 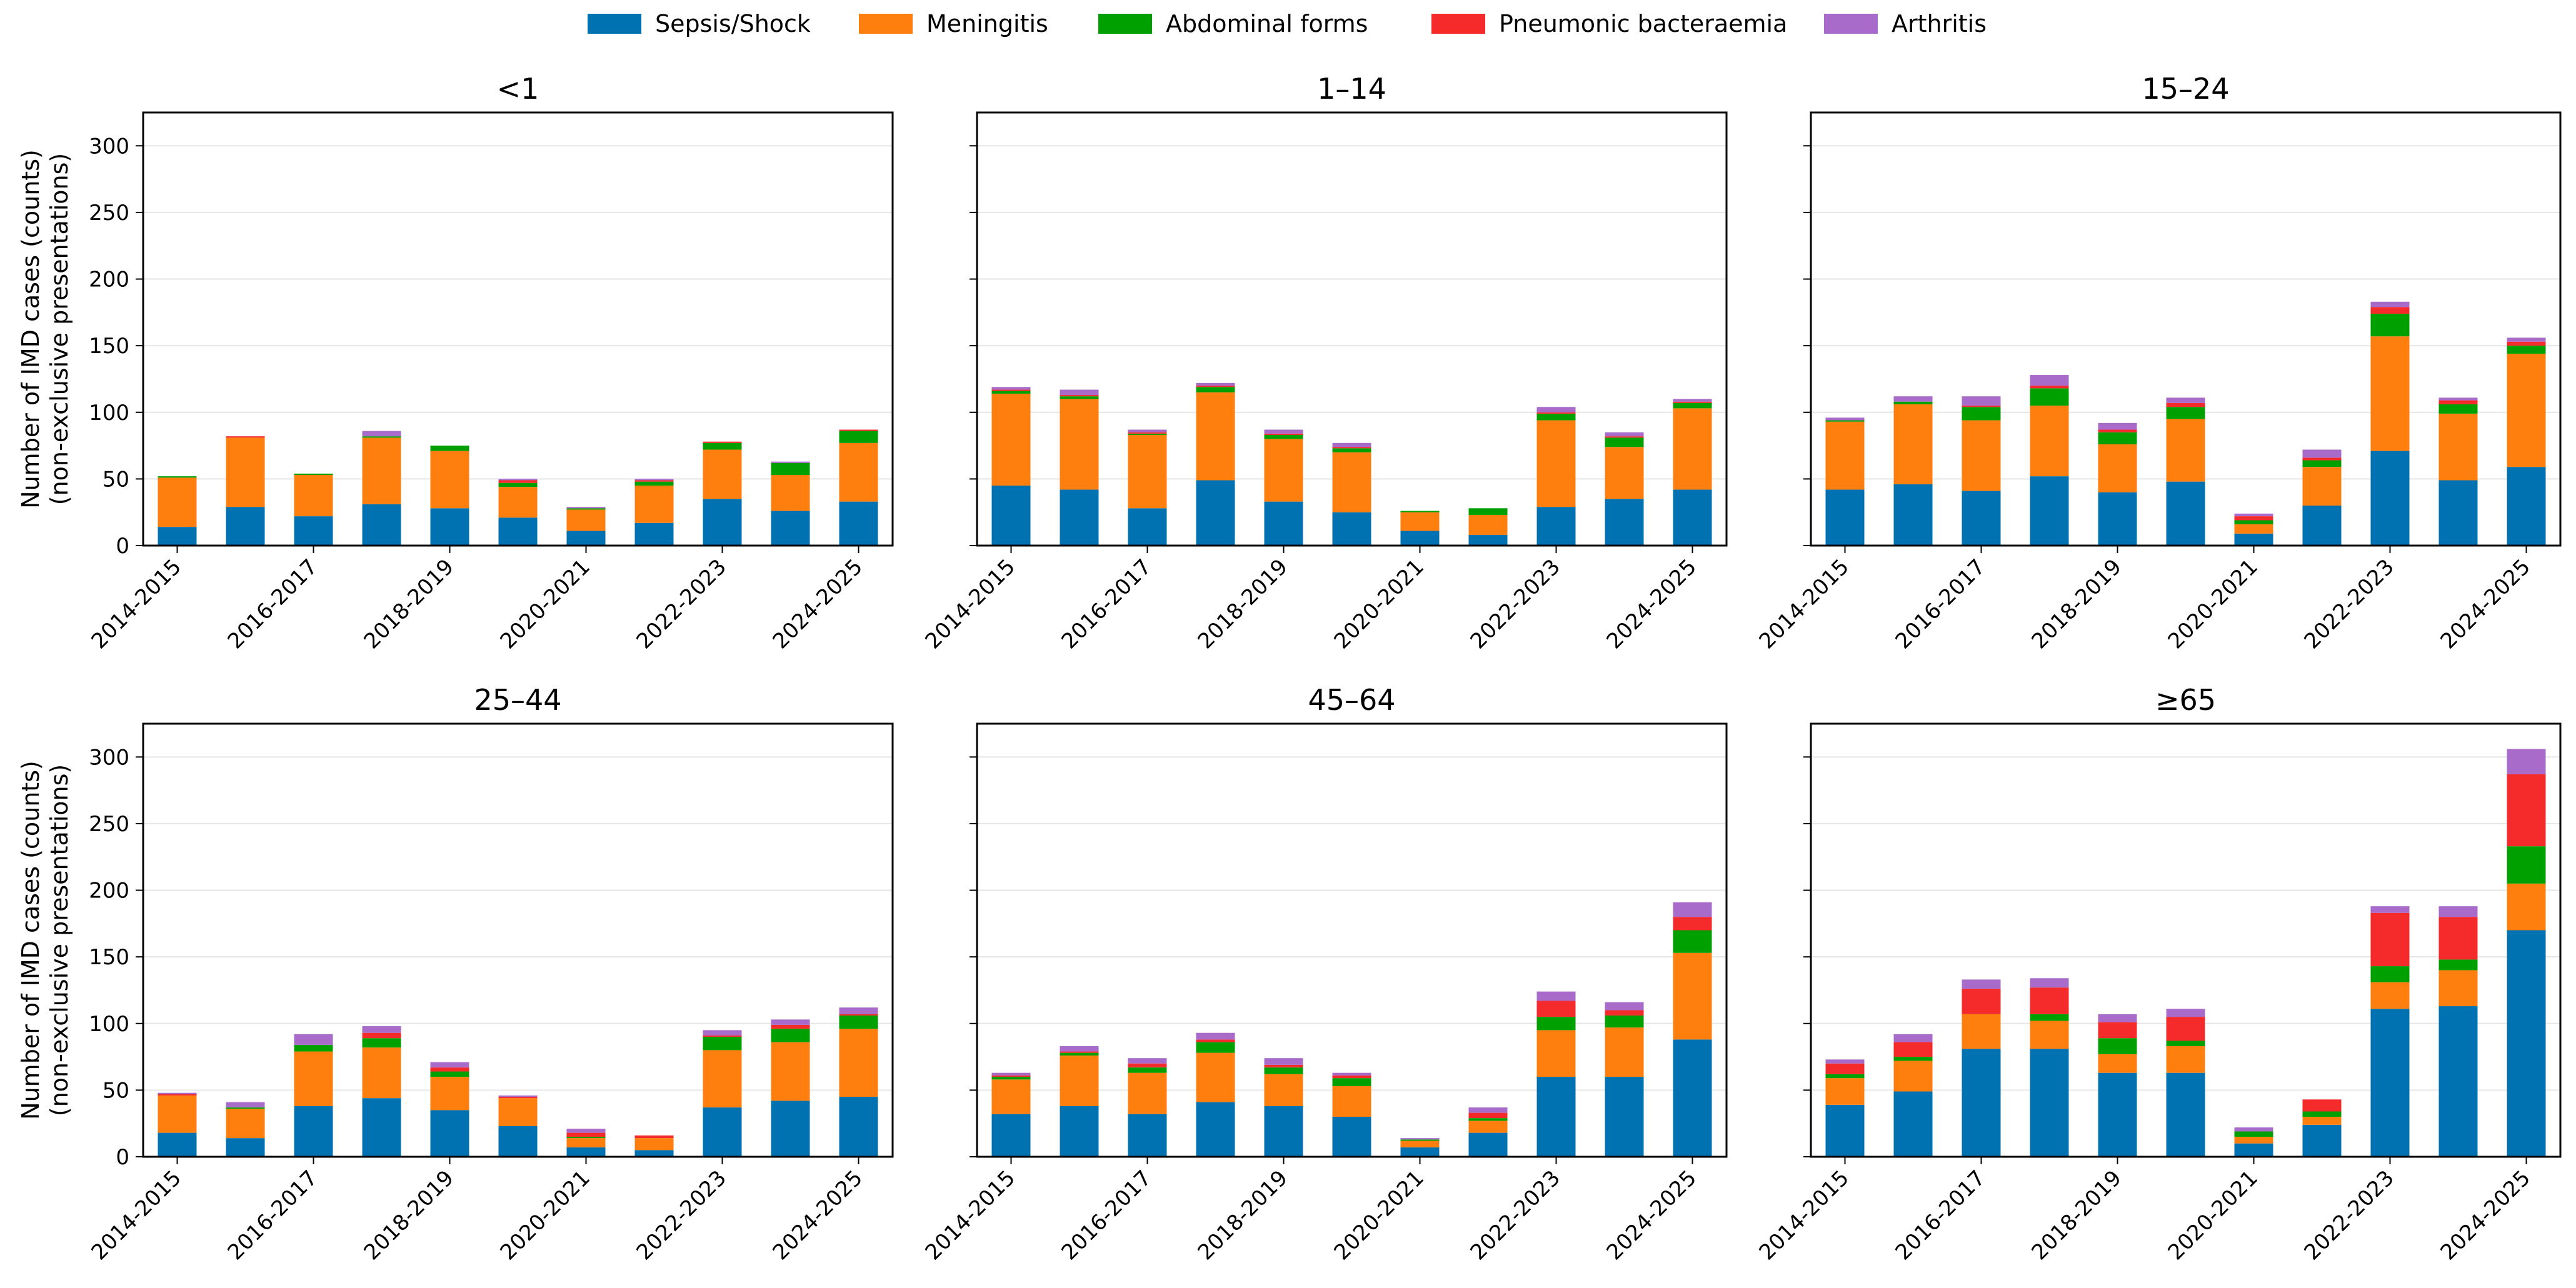 I want to click on y-tick-label: 150, so click(x=109, y=957).